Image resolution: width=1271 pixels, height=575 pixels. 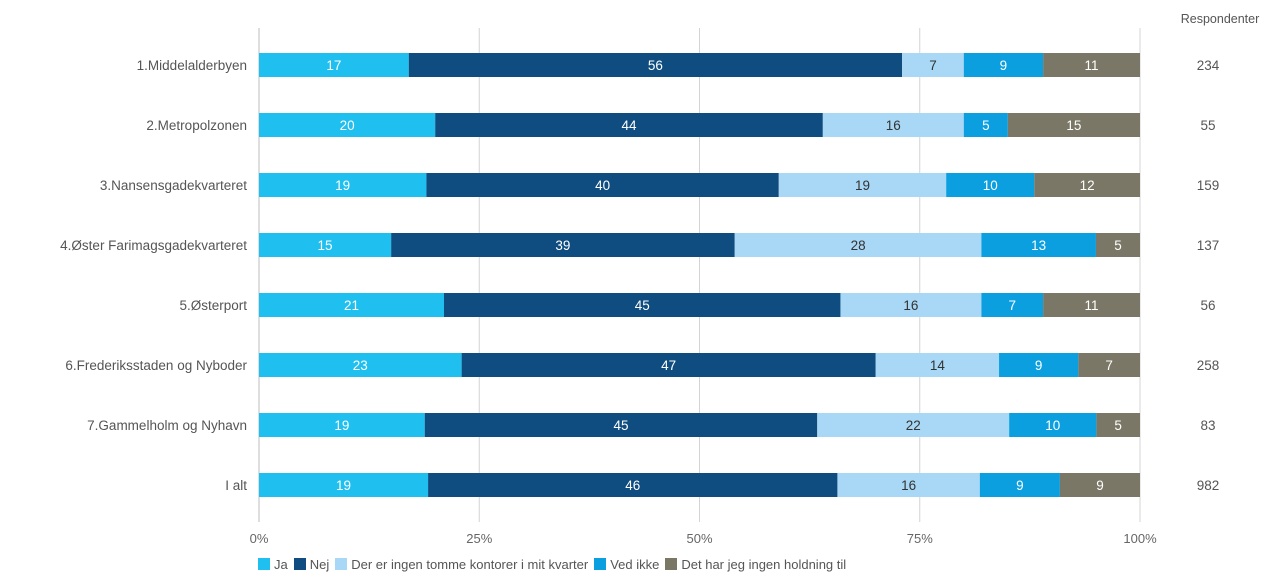 What do you see at coordinates (479, 538) in the screenshot?
I see `x-tick-label: 25%` at bounding box center [479, 538].